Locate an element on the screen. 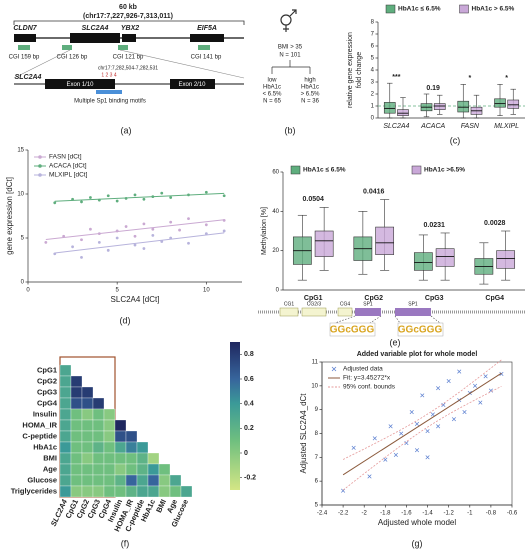 The width and height of the screenshot is (531, 555). group-label: < 6.5% is located at coordinates (273, 95).